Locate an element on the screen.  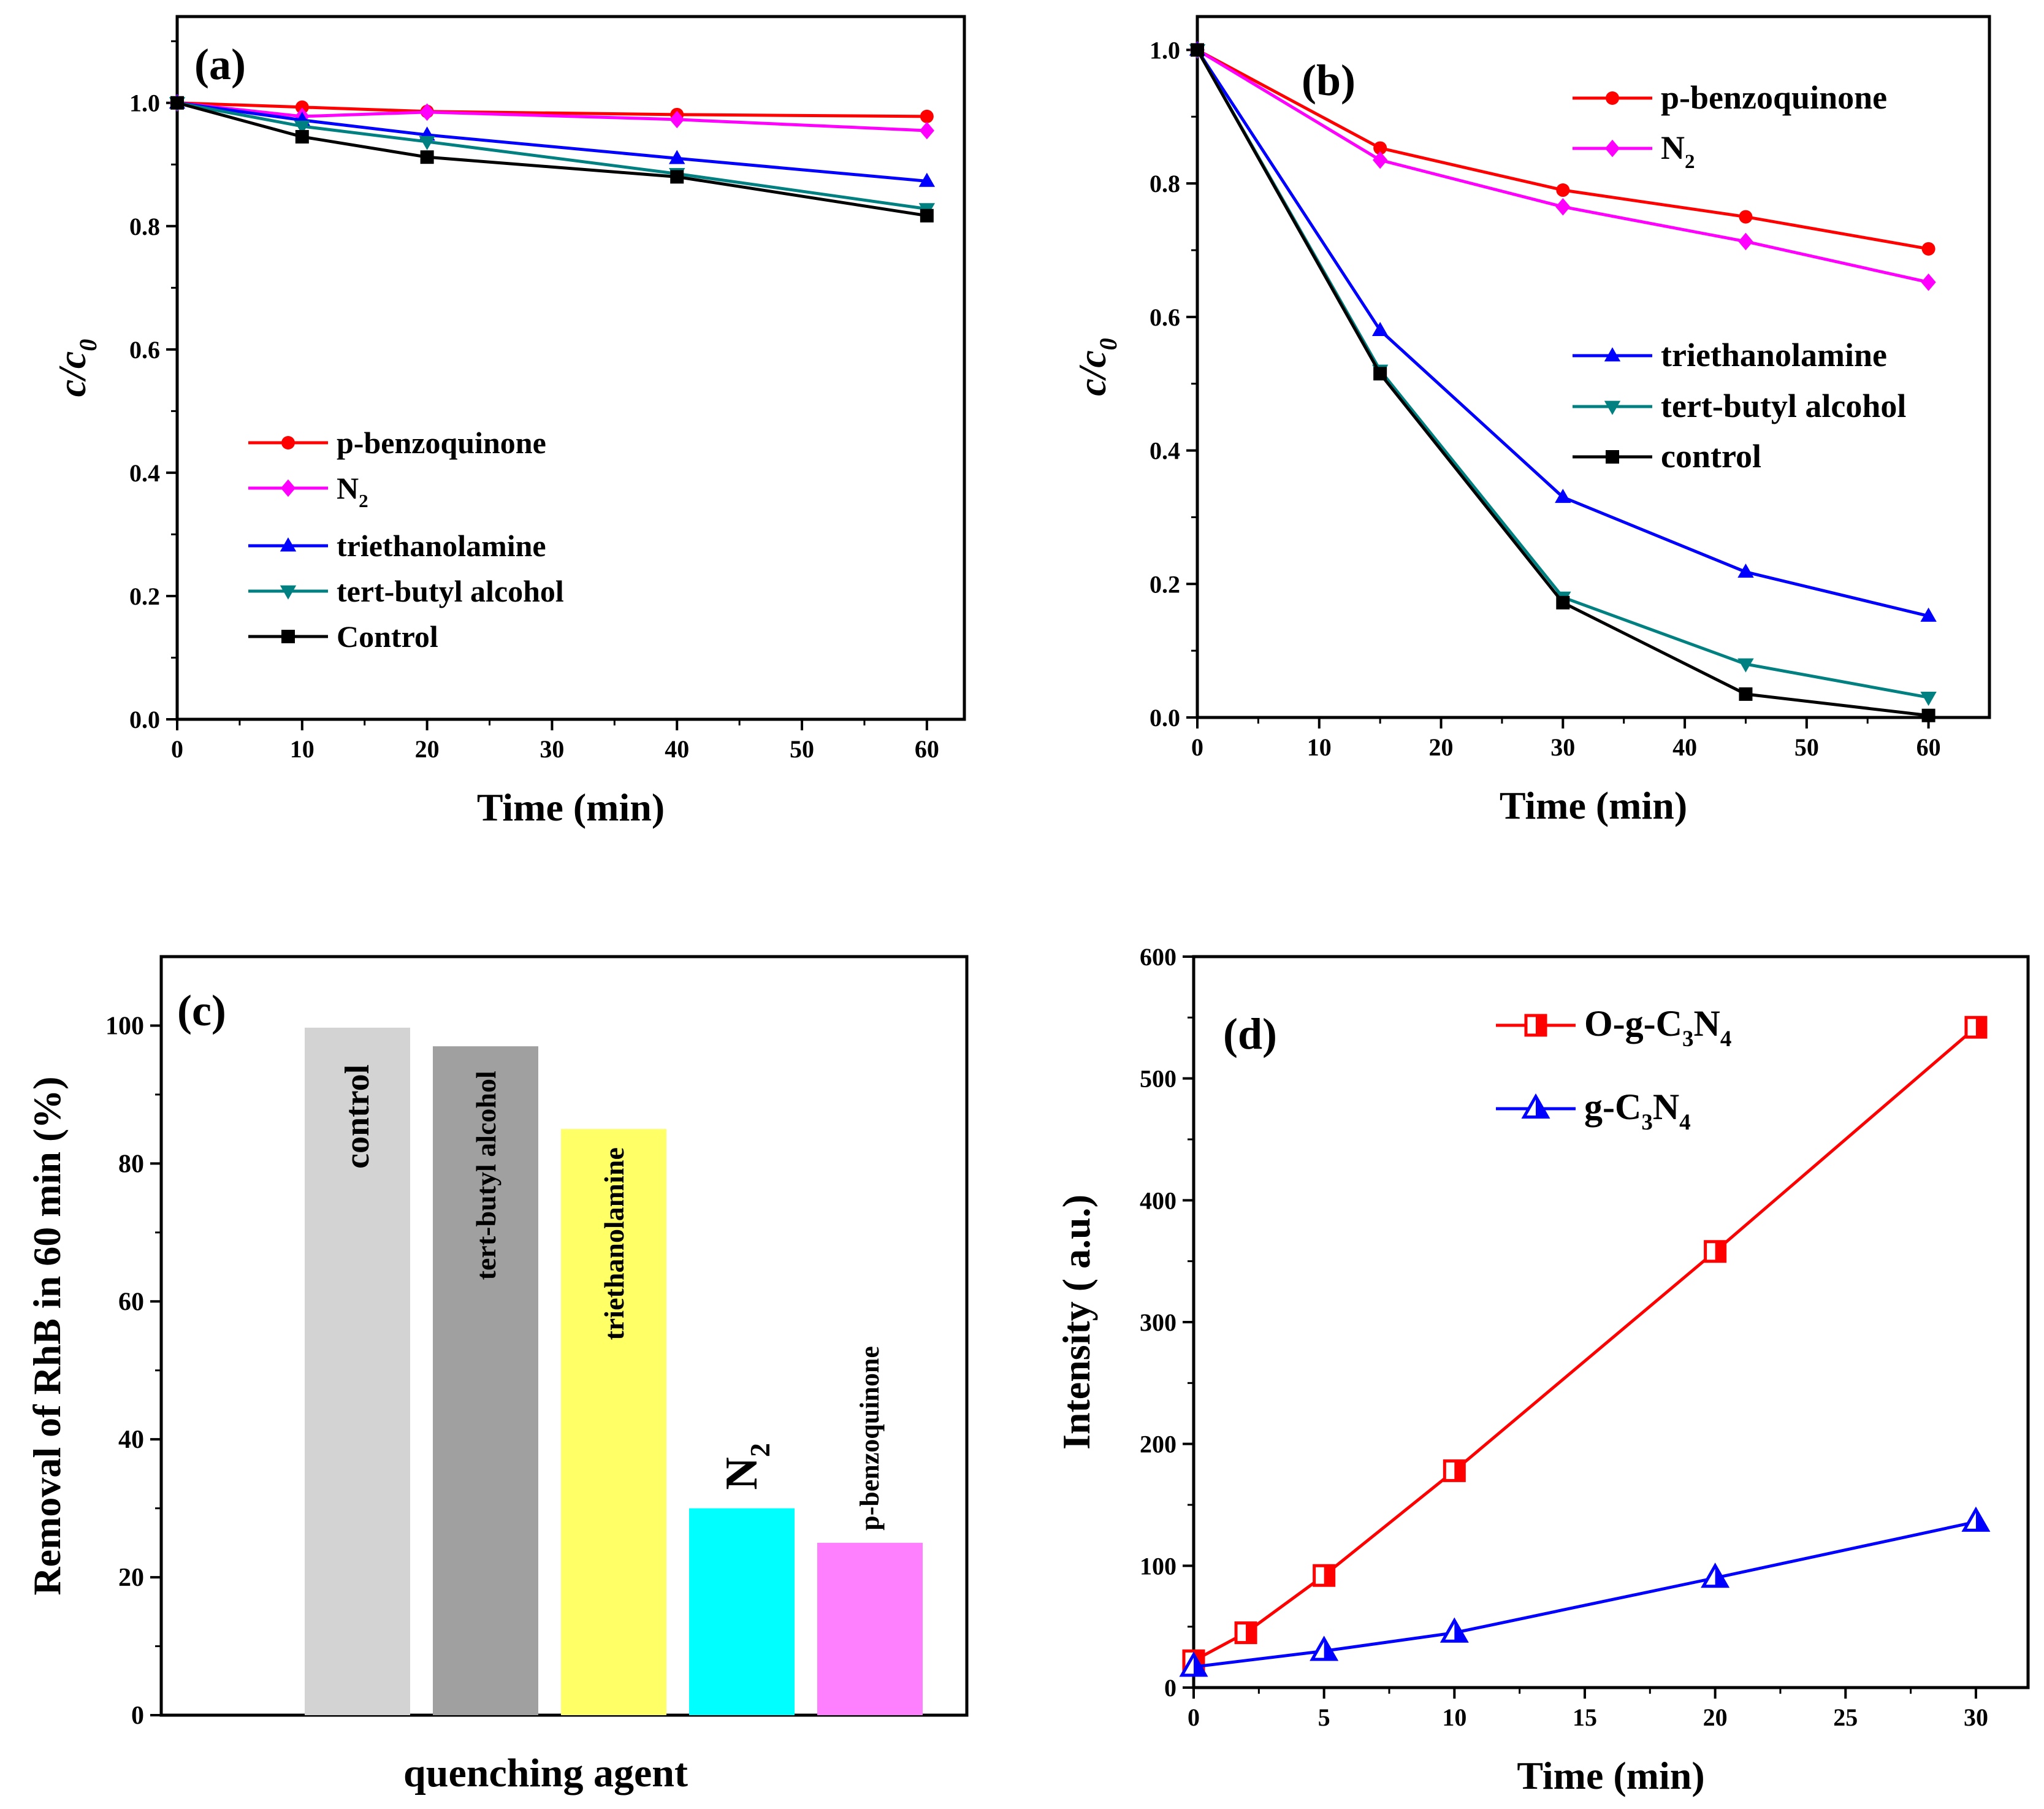
bar-n2 is located at coordinates (742, 1611).